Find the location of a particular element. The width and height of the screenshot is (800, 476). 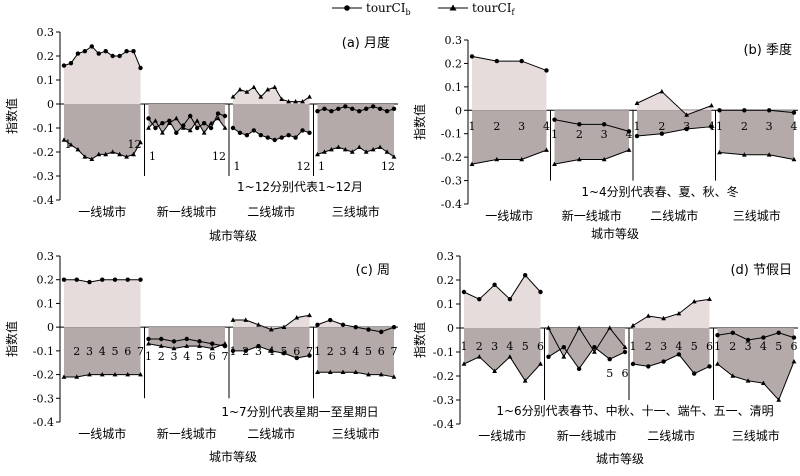

y-tick-label: 0.1 is located at coordinates (454, 87).